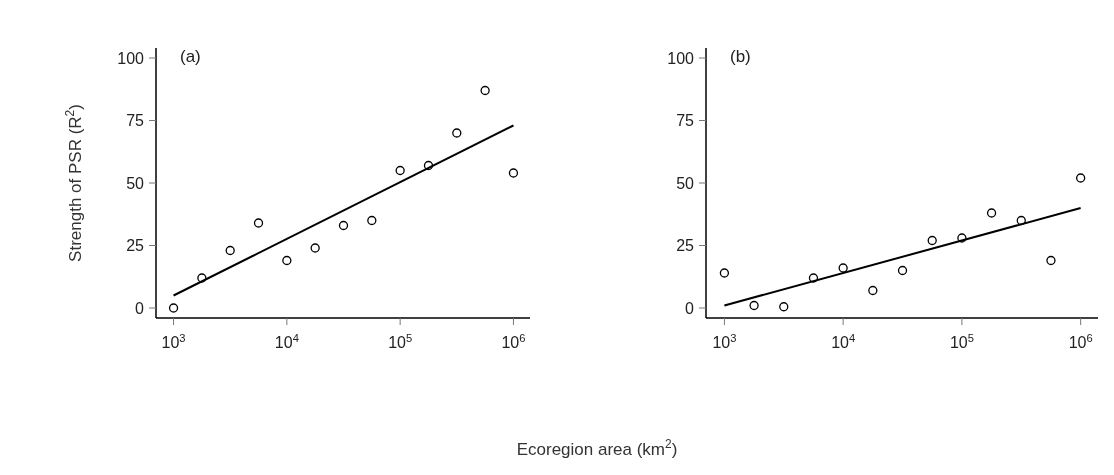 This screenshot has width=1114, height=475. What do you see at coordinates (740, 56) in the screenshot?
I see `chart-title: (b)` at bounding box center [740, 56].